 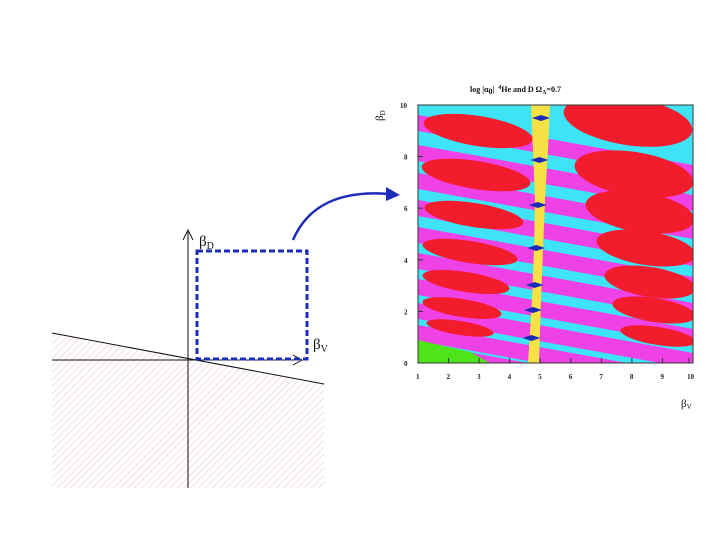 What do you see at coordinates (515, 90) in the screenshot?
I see `plot-title: log |α0| 4He and D ΩΛ=0.7` at bounding box center [515, 90].